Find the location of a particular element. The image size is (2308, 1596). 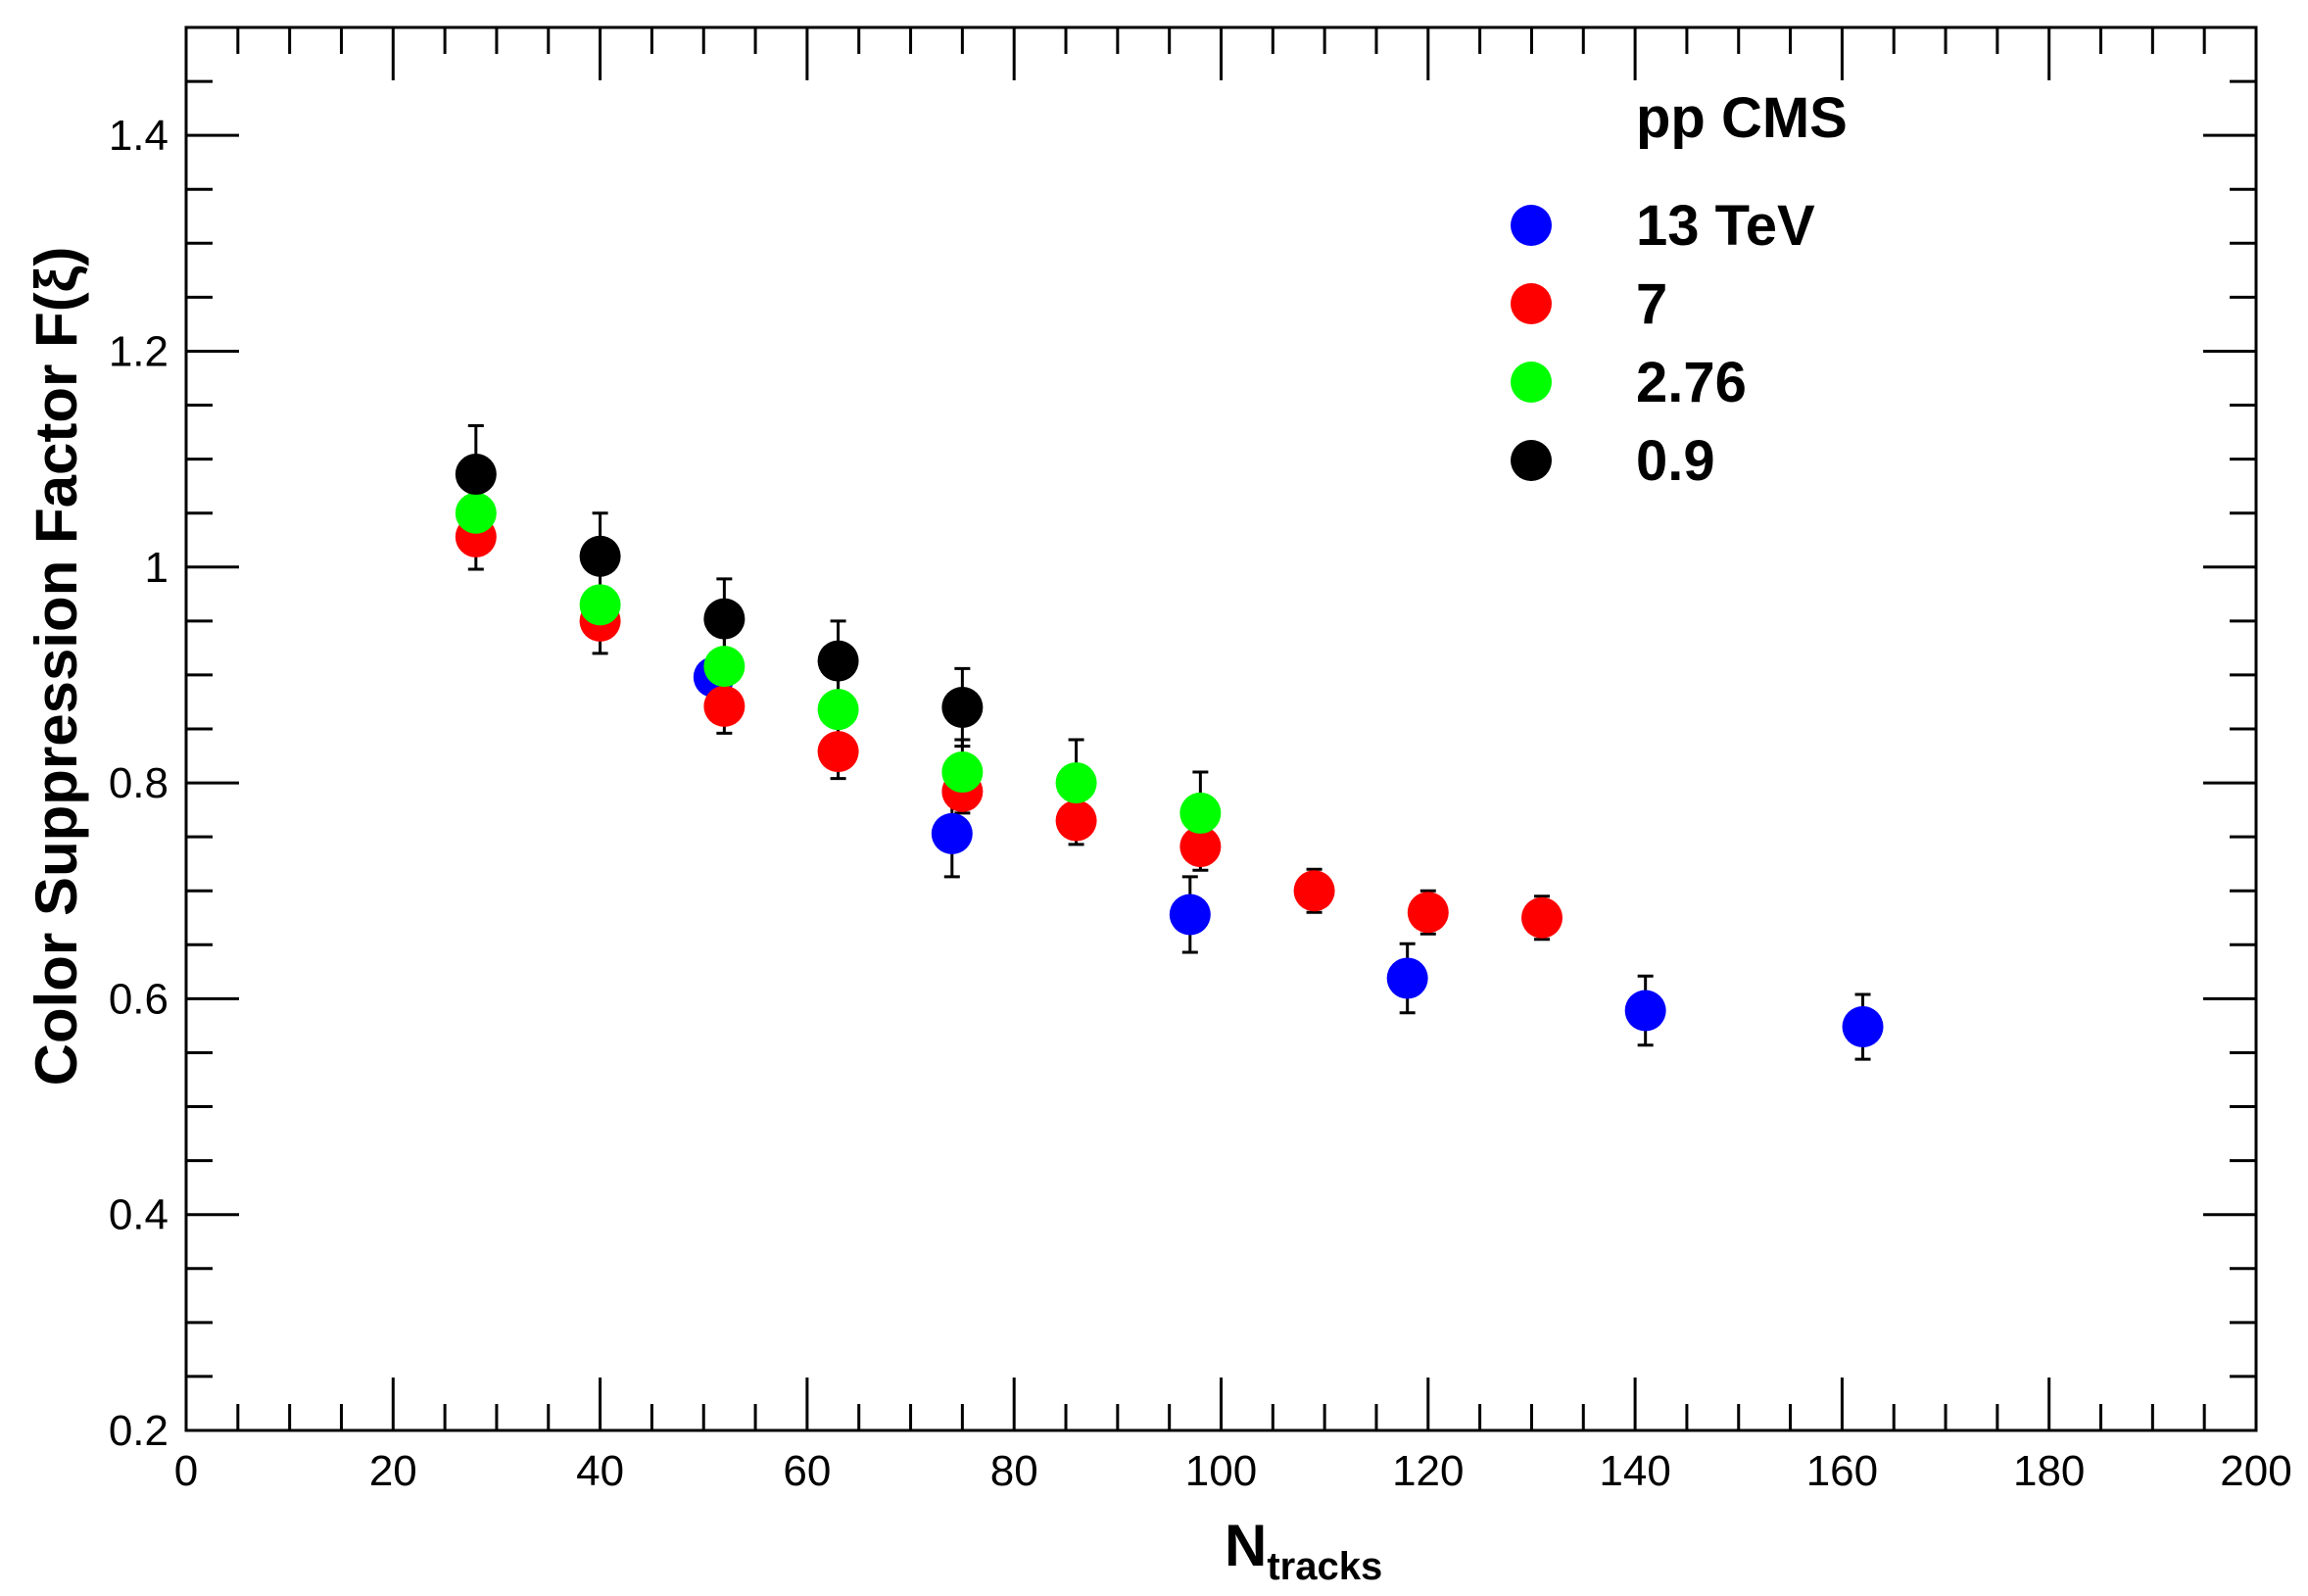

x-tick-label: 80 is located at coordinates (1014, 1471).